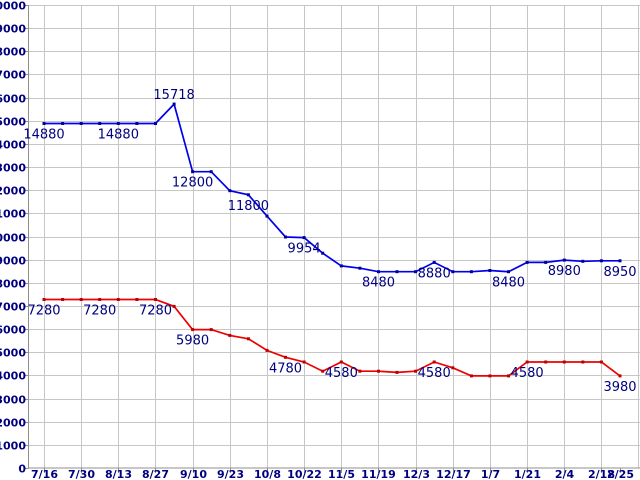 Image resolution: width=640 pixels, height=480 pixels. Describe the element at coordinates (304, 474) in the screenshot. I see `x-tick-label: 10/22` at that location.